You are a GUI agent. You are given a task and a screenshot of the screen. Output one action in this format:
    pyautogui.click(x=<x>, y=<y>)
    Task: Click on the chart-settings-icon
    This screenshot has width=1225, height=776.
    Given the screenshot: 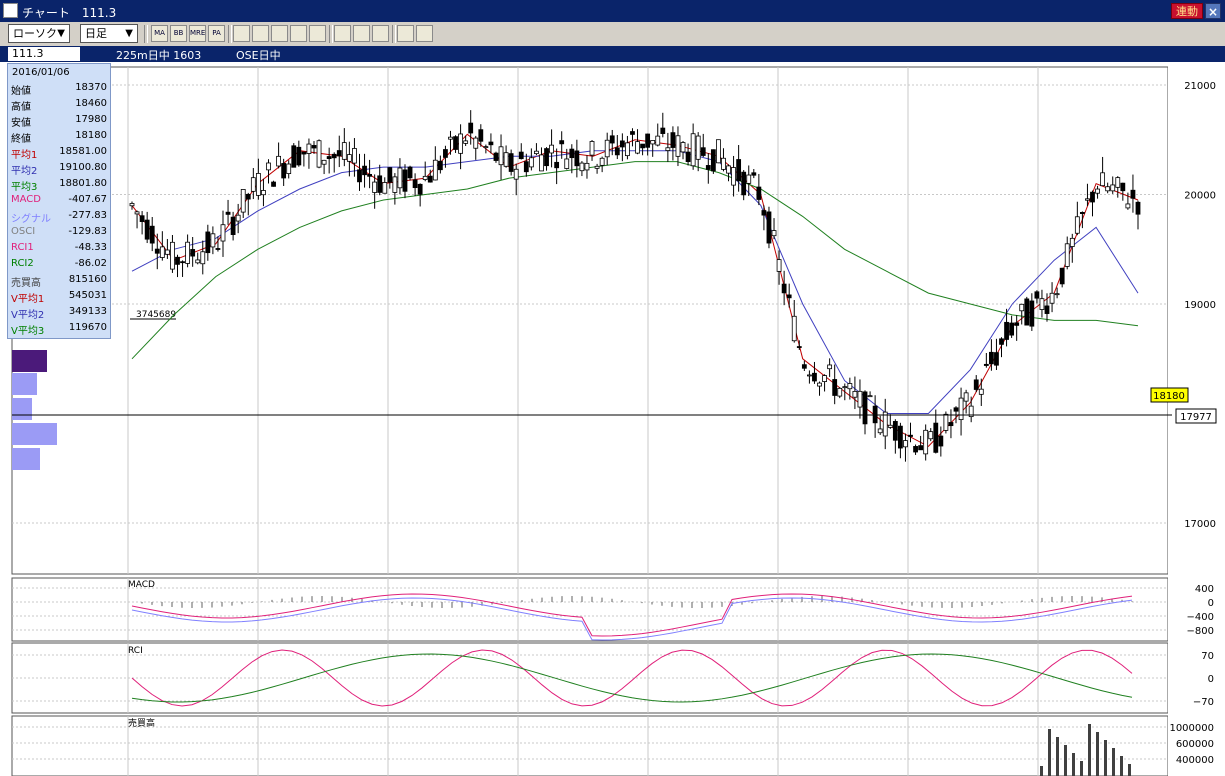 What is the action you would take?
    pyautogui.click(x=241, y=33)
    